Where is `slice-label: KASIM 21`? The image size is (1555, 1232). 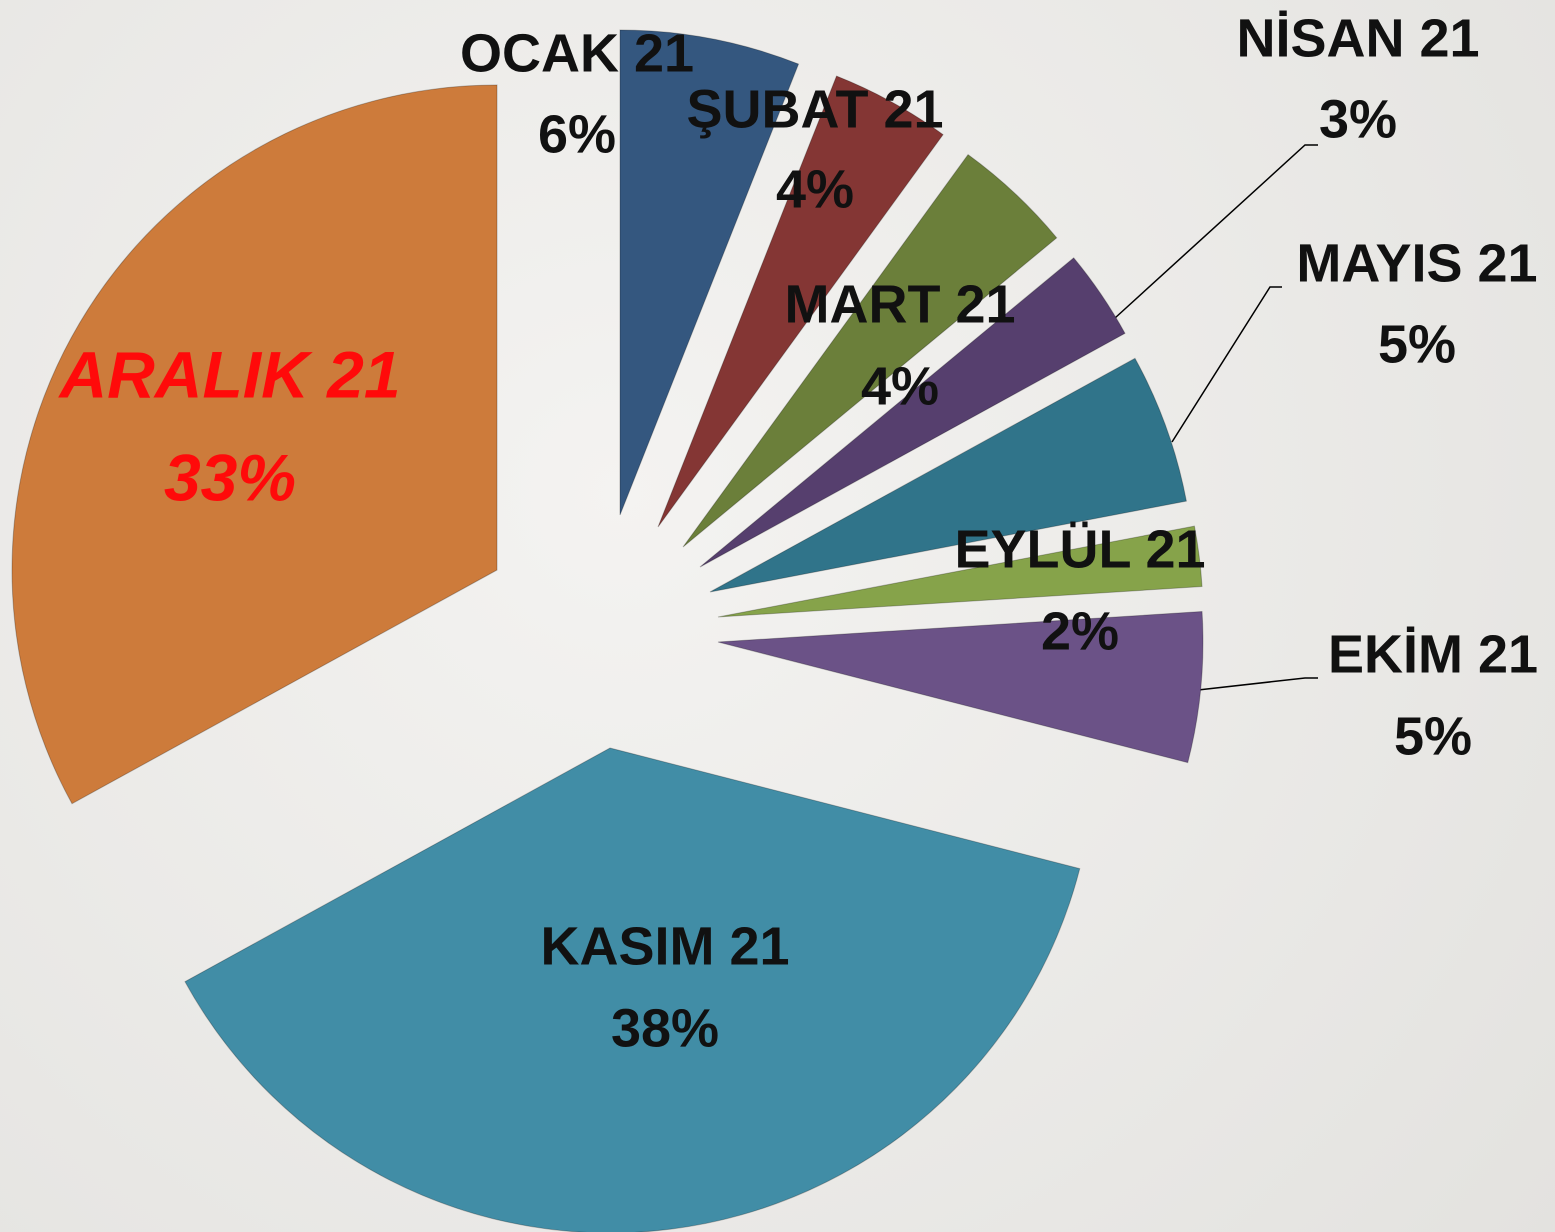 slice-label: KASIM 21 is located at coordinates (664, 946).